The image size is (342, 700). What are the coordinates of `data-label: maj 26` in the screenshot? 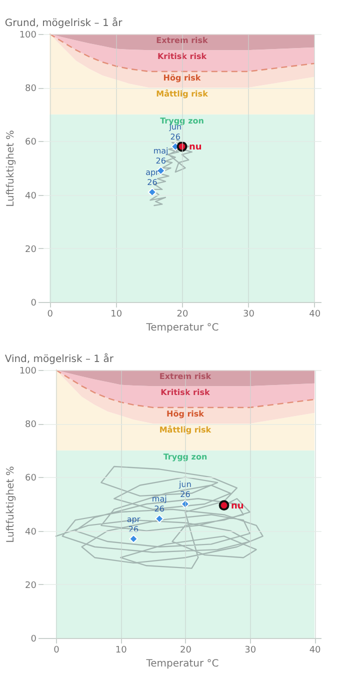 It's located at (159, 504).